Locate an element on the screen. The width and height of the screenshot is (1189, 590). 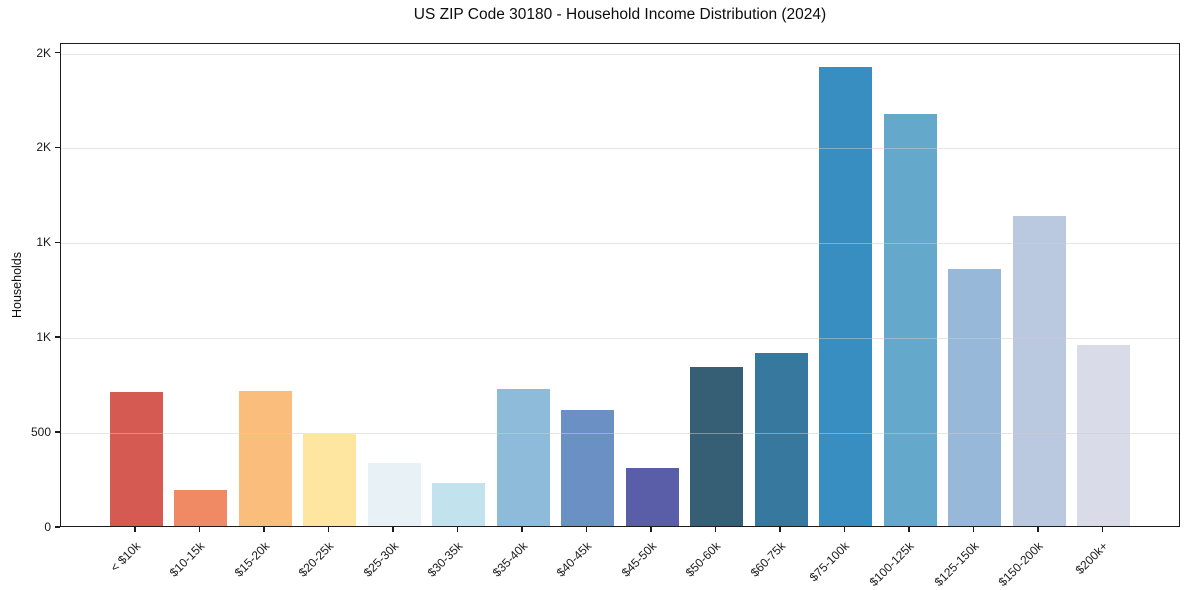
x-tick-label: $35-40k is located at coordinates (509, 559).